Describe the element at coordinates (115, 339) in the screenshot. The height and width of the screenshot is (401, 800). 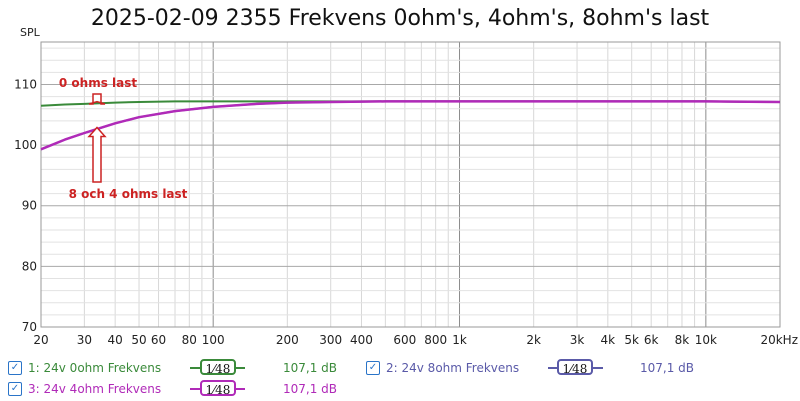
I see `x-tick-label-2: 40` at that location.